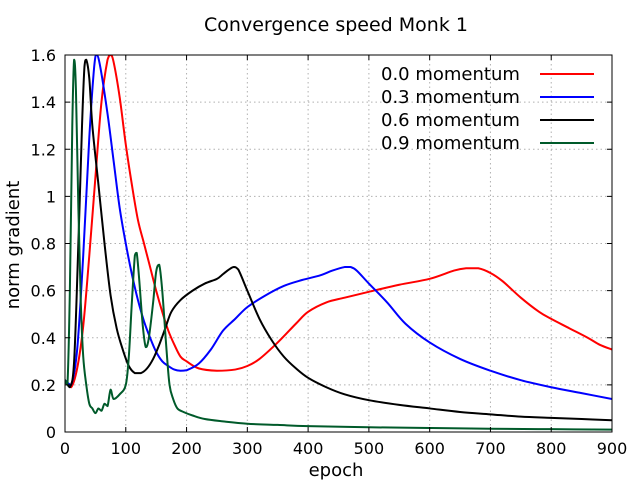  What do you see at coordinates (308, 448) in the screenshot?
I see `x-tick-label: 400` at bounding box center [308, 448].